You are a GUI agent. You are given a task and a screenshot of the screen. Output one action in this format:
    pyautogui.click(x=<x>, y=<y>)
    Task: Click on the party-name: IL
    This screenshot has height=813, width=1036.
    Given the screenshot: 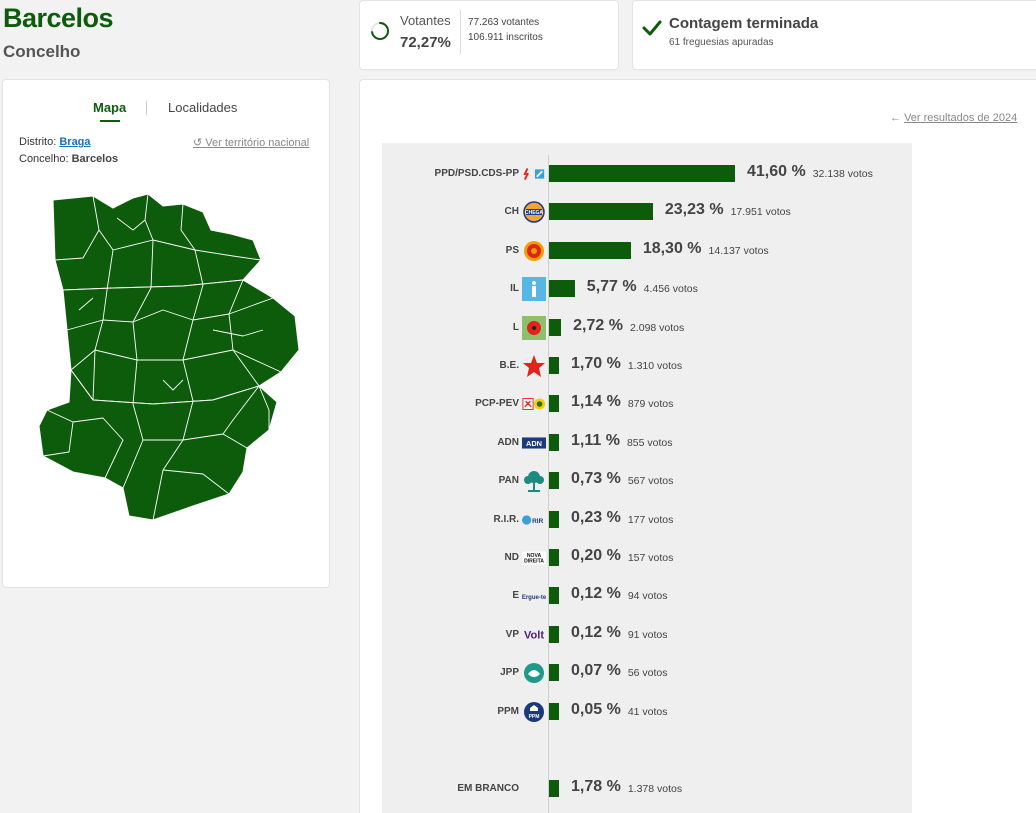 What is the action you would take?
    pyautogui.click(x=514, y=289)
    